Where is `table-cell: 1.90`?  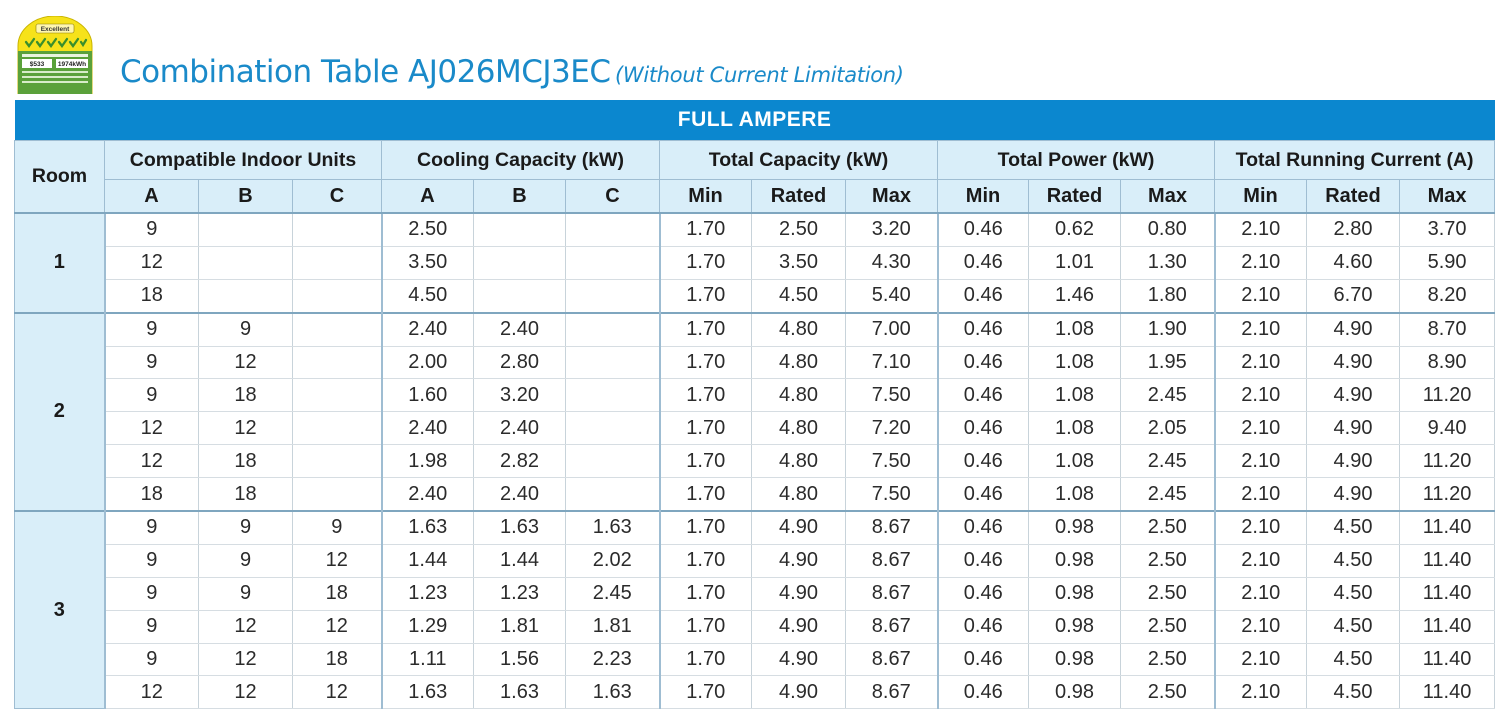
table-cell: 1.90 is located at coordinates (1167, 329).